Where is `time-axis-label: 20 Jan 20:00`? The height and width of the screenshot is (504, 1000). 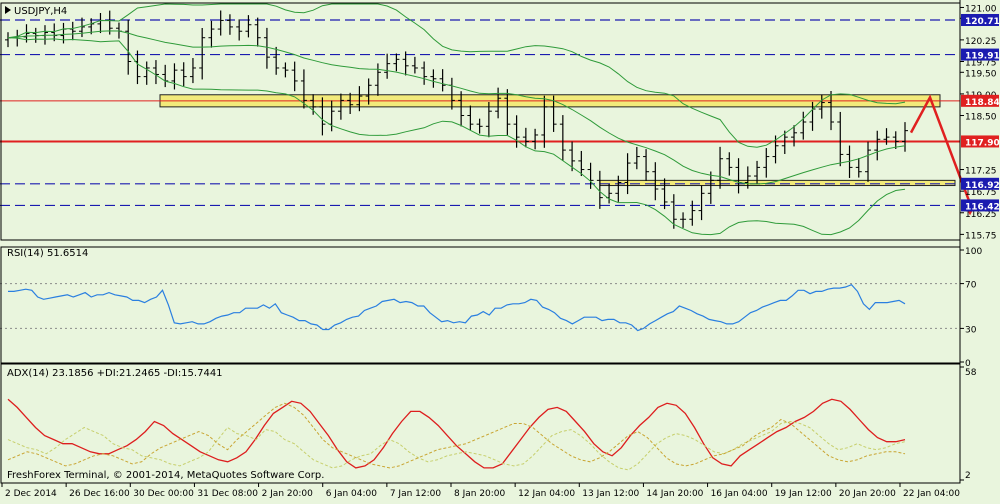 time-axis-label: 20 Jan 20:00 is located at coordinates (867, 494).